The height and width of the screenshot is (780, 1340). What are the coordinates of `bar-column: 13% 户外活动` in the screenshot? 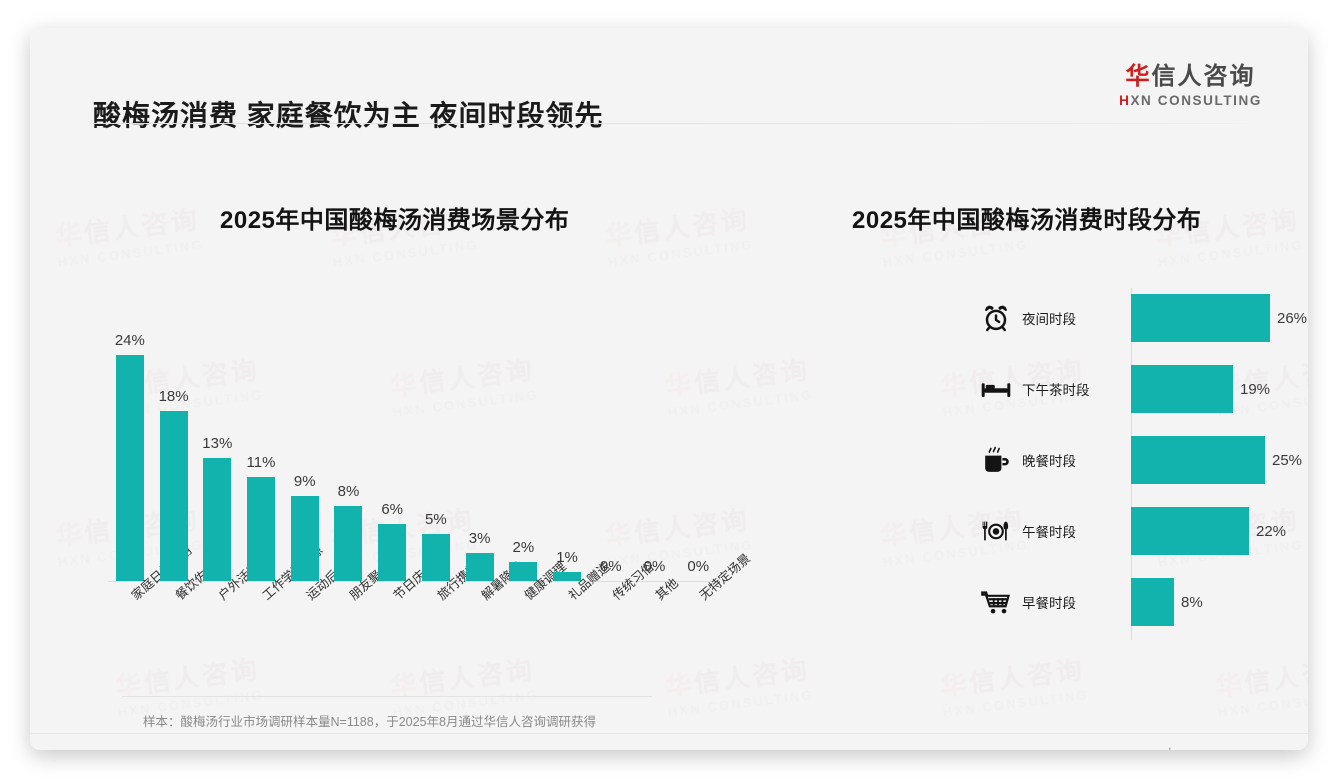 It's located at (229, 469).